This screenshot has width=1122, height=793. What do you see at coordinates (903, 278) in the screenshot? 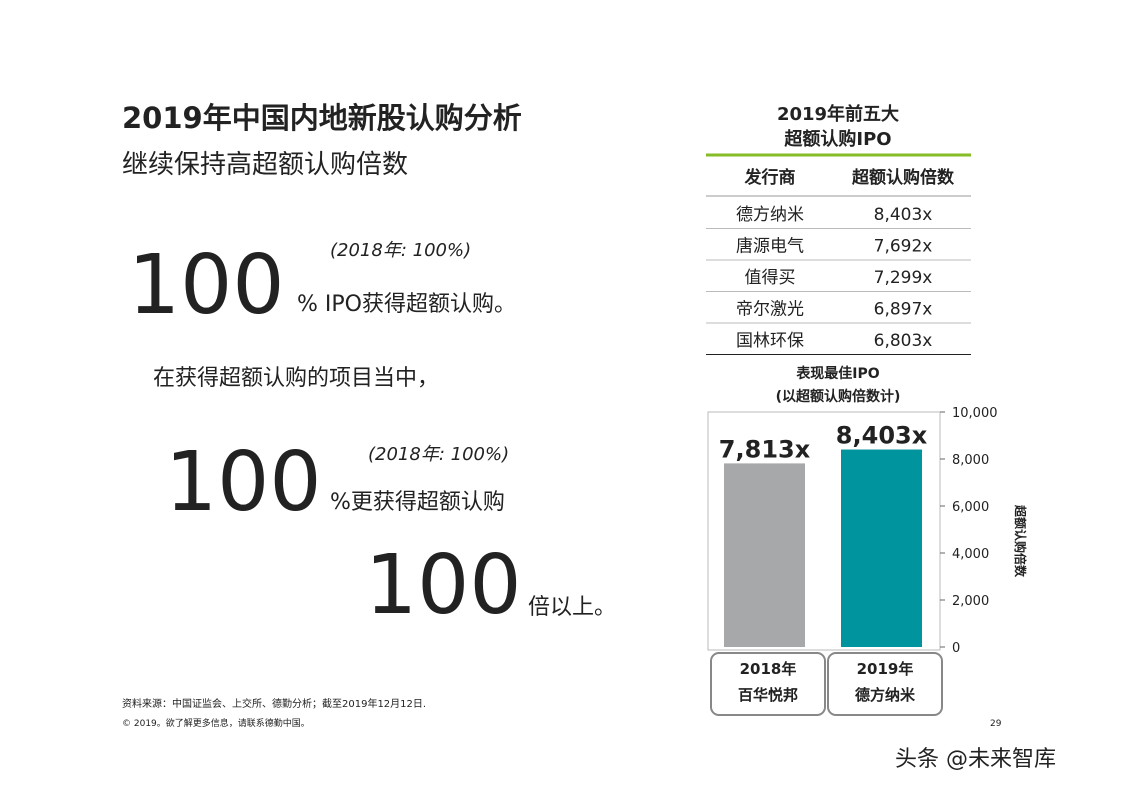
I see `table-cell: 7,299x` at bounding box center [903, 278].